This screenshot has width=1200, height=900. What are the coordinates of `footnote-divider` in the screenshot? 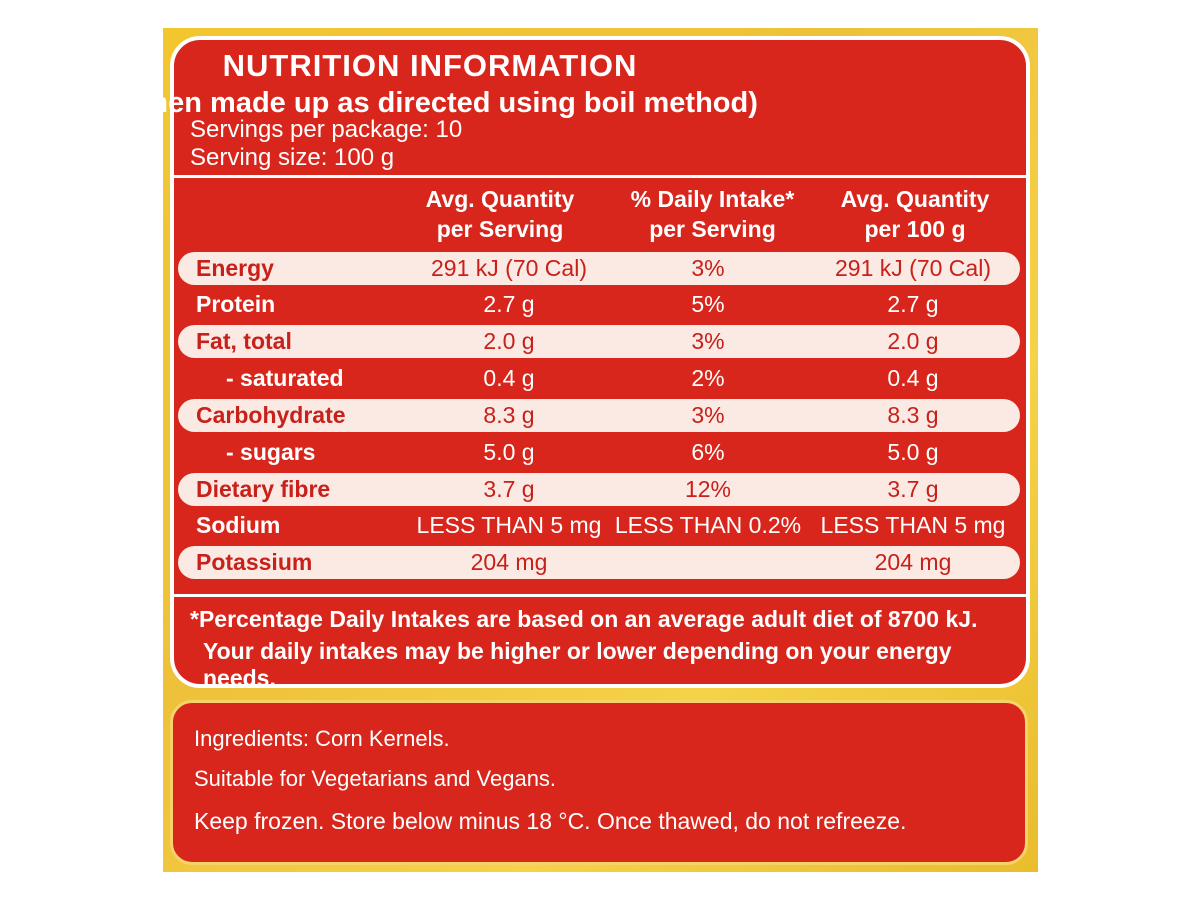 It's located at (600, 595).